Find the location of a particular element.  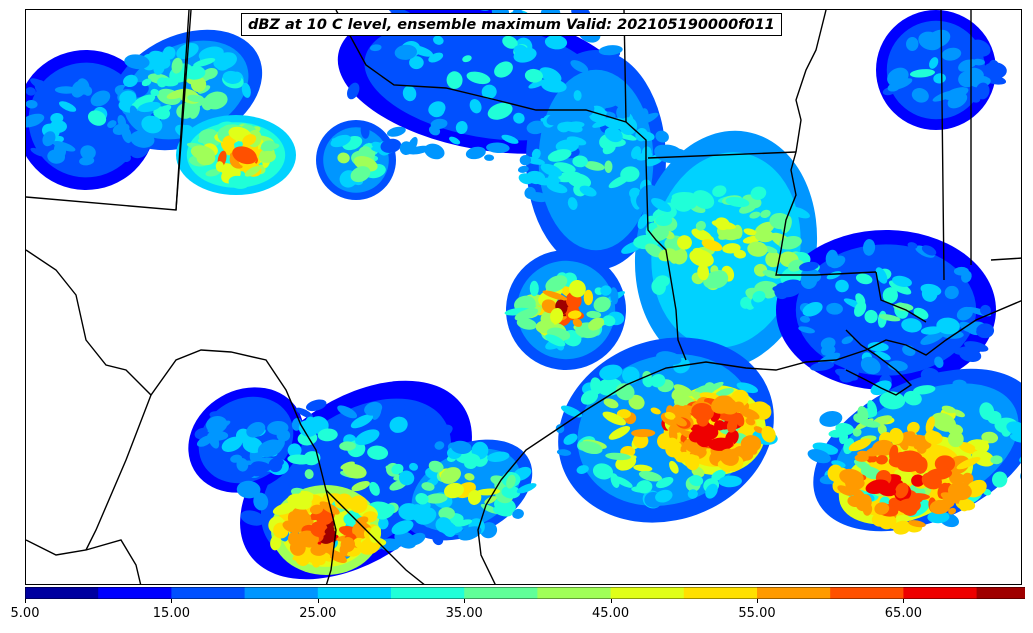

colorbar-cell is located at coordinates (794, 593).